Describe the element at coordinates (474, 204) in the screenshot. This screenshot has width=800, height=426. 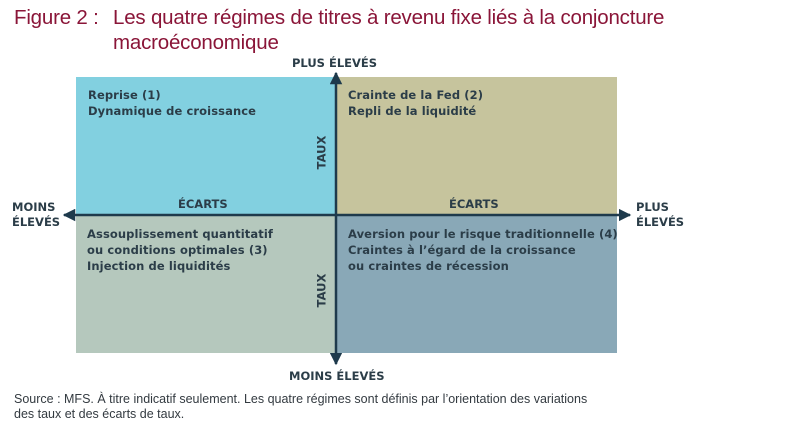
I see `spread-label-right: ÉCARTS` at that location.